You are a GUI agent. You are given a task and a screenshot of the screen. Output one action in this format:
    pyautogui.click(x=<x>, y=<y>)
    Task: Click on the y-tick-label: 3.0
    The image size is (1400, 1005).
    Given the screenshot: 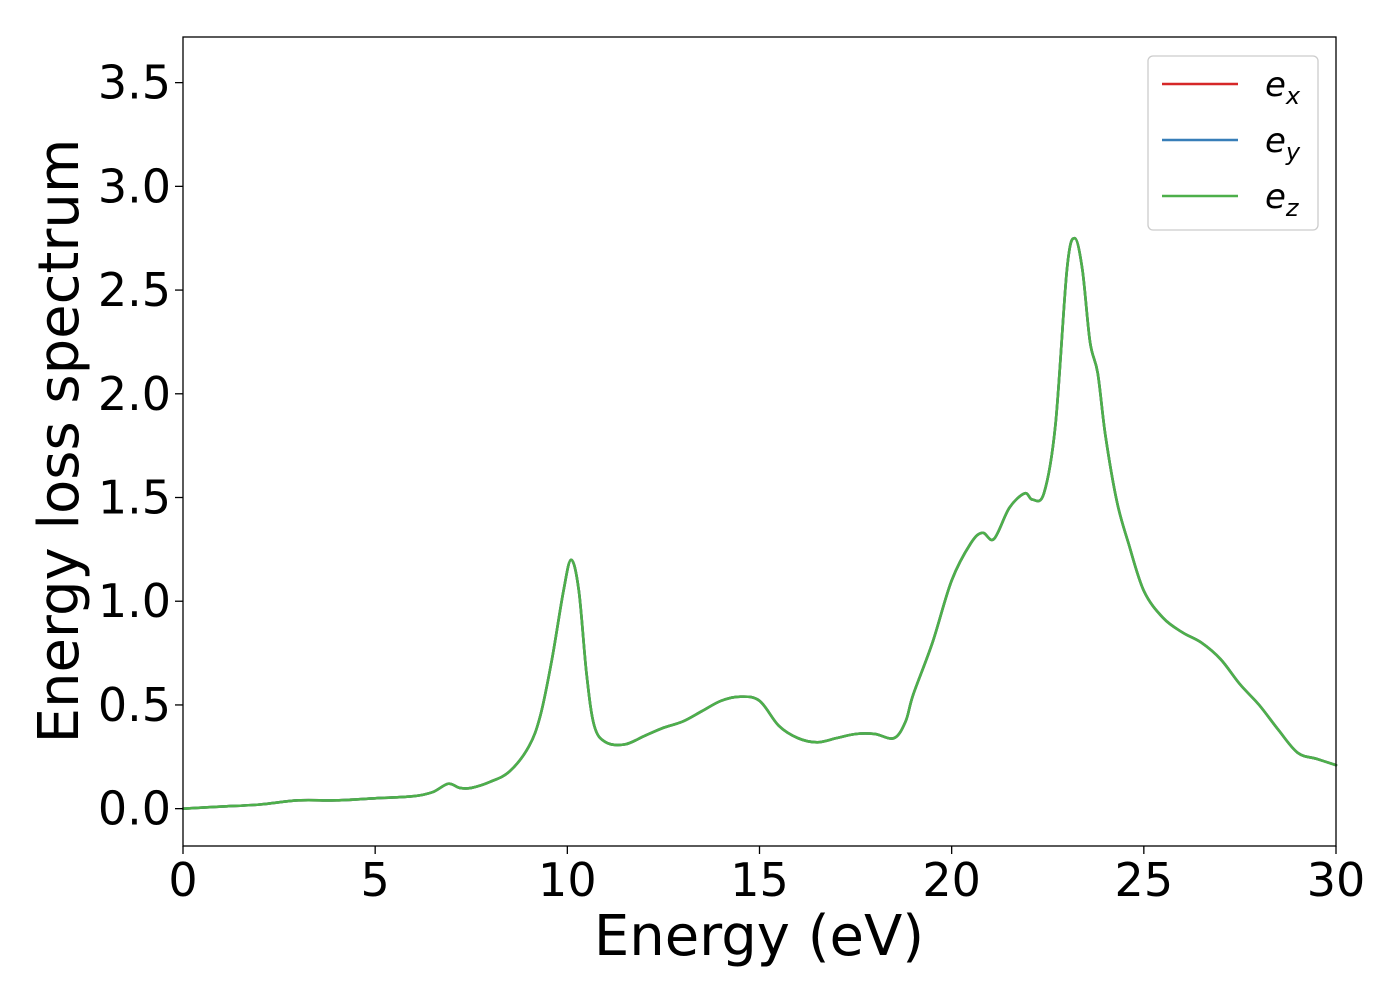 What is the action you would take?
    pyautogui.click(x=134, y=186)
    